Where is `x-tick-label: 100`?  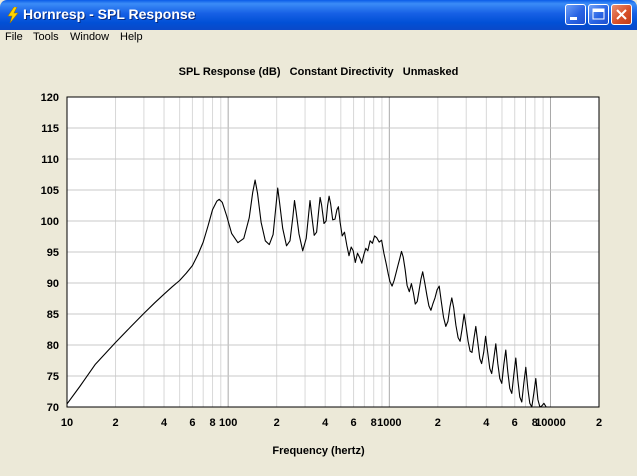
x-tick-label: 100 is located at coordinates (228, 423).